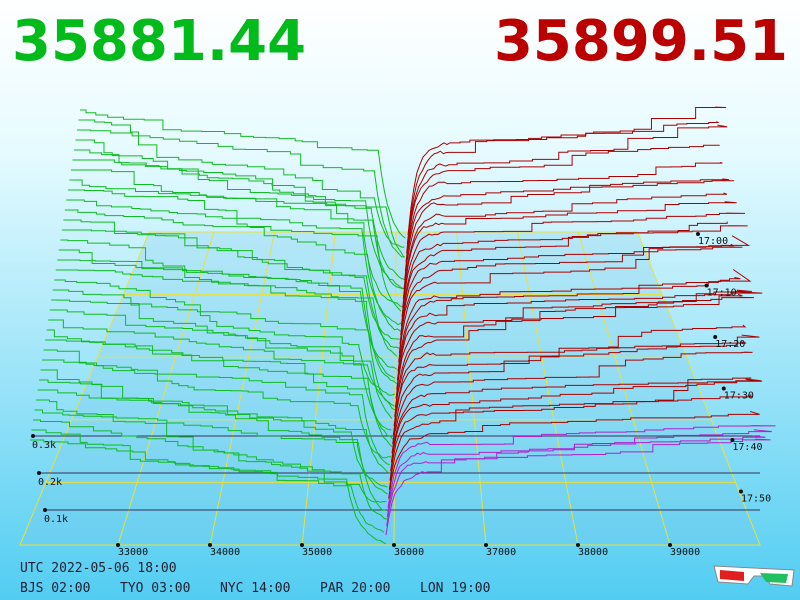 This screenshot has width=800, height=600. What do you see at coordinates (593, 552) in the screenshot?
I see `price-label: 38000` at bounding box center [593, 552].